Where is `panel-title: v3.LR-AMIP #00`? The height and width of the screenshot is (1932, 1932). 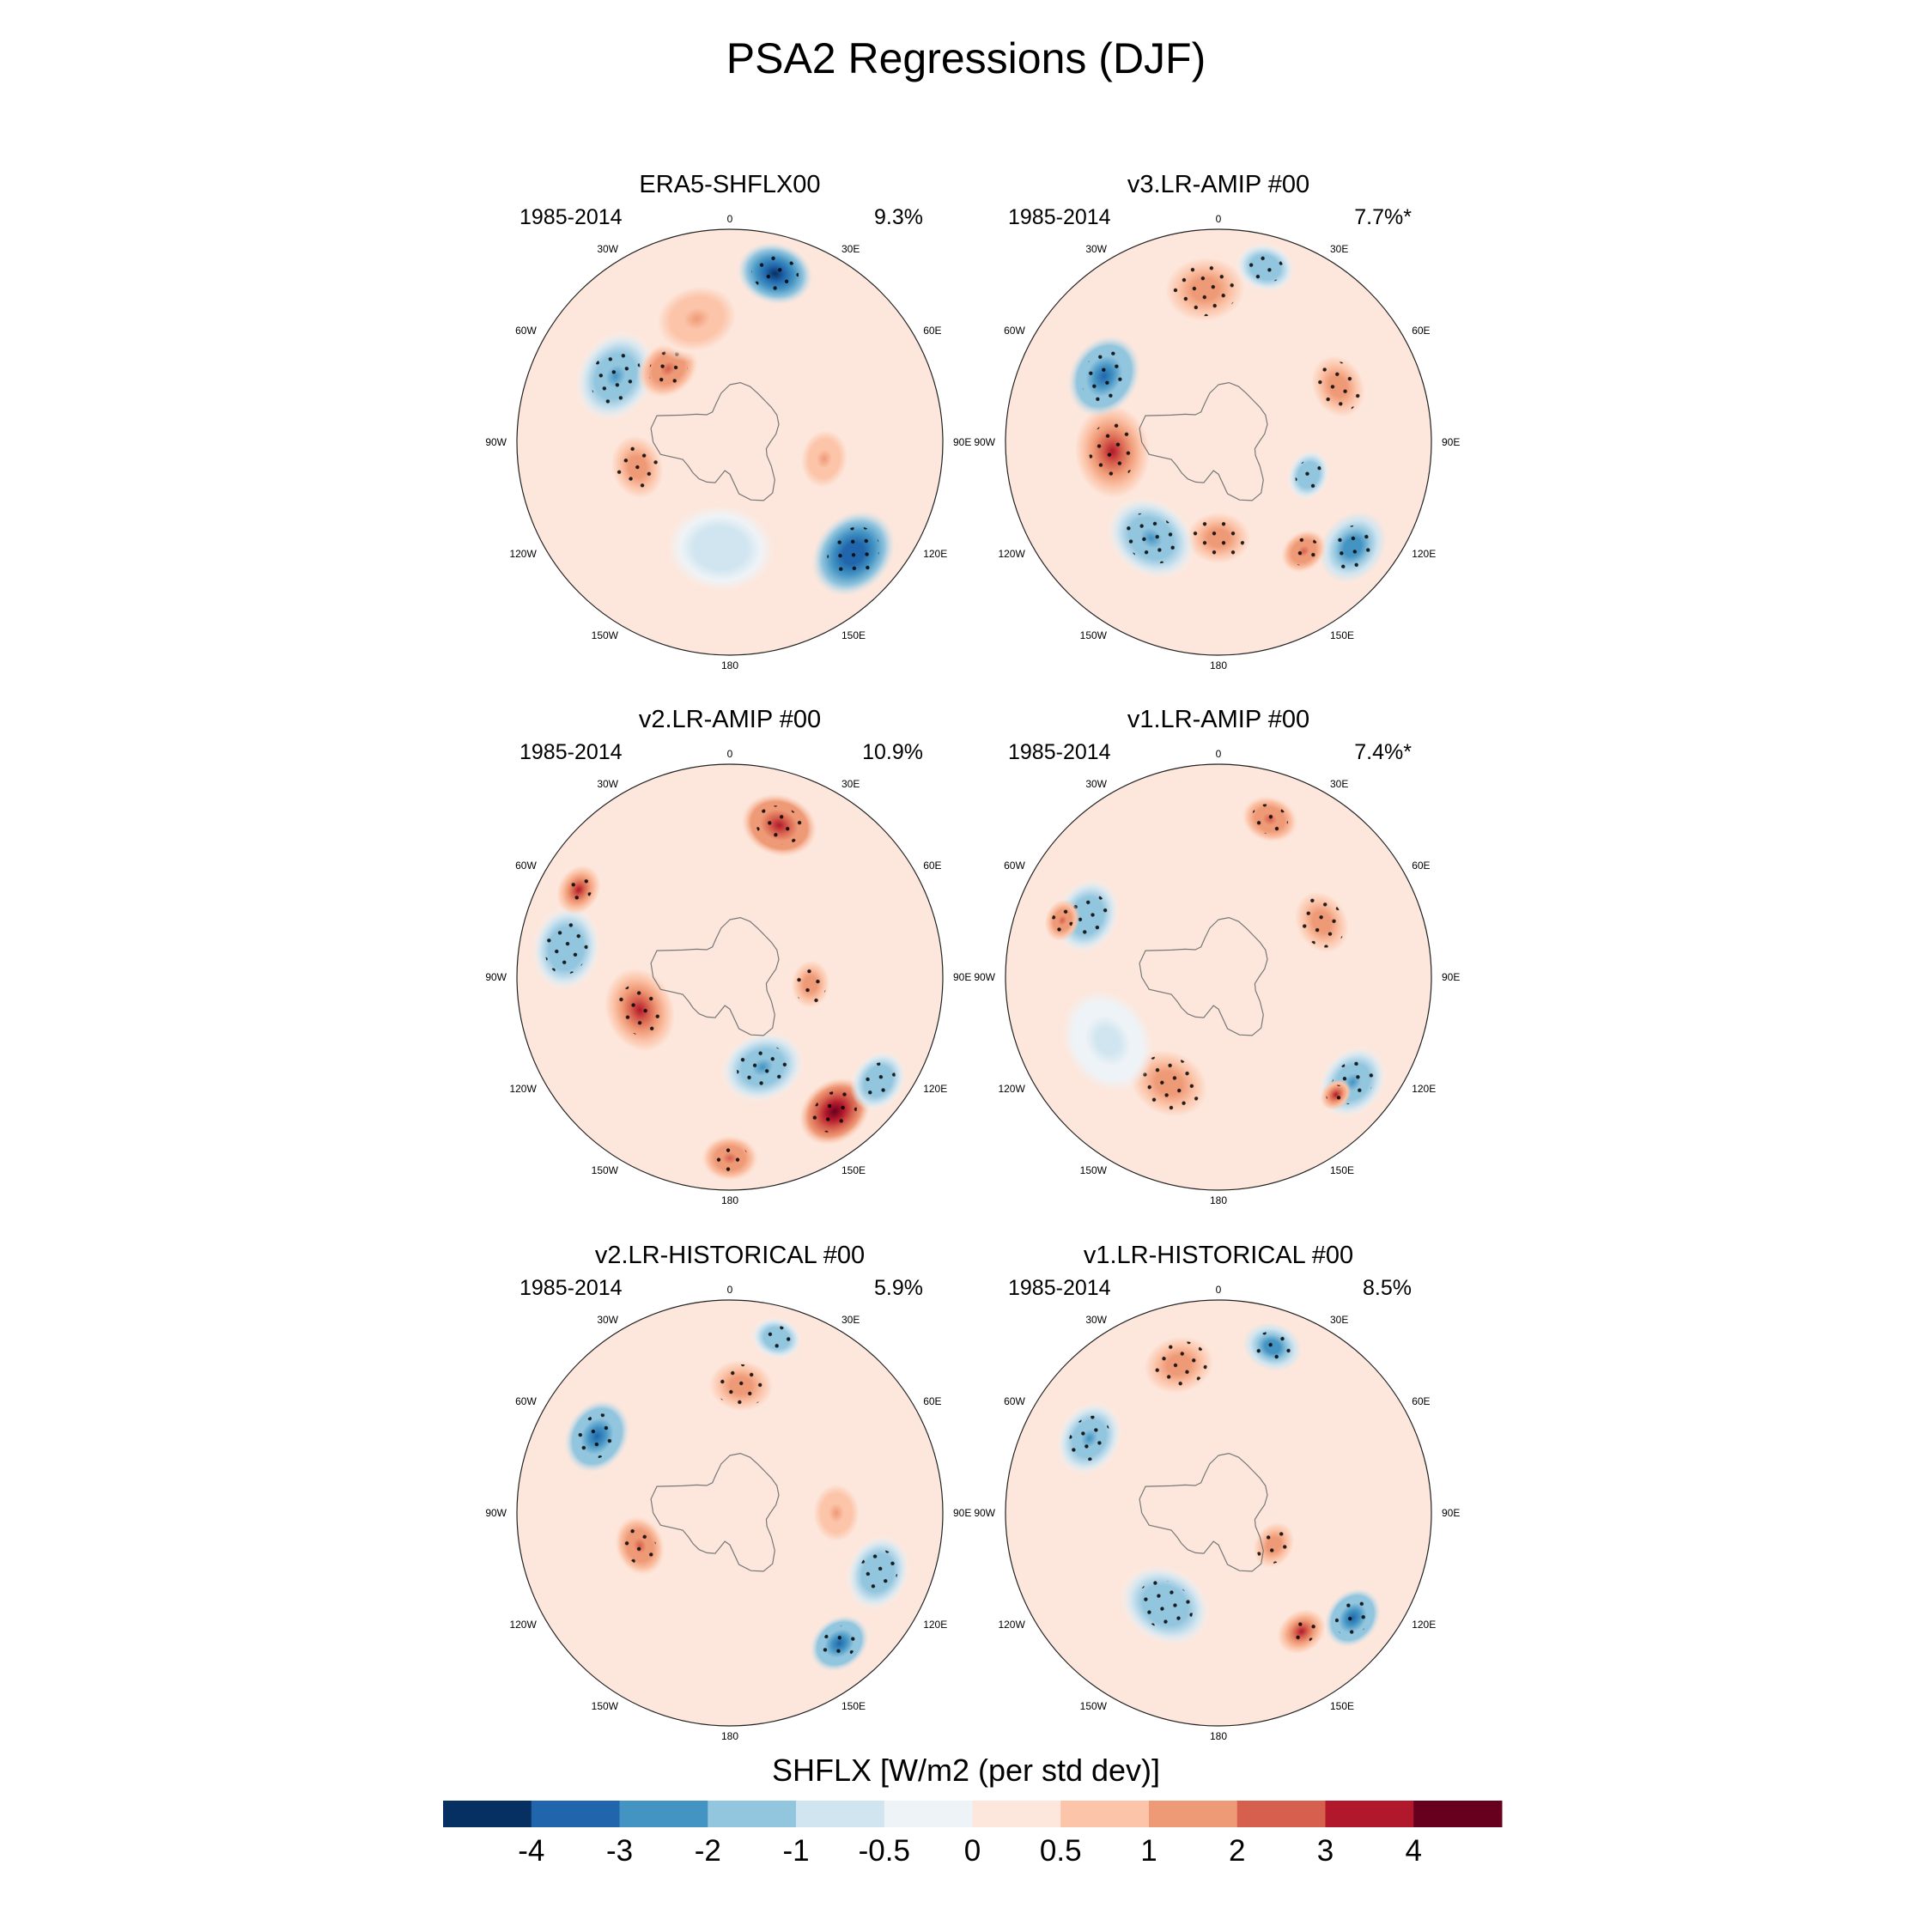
panel-title: v3.LR-AMIP #00 is located at coordinates (1218, 185).